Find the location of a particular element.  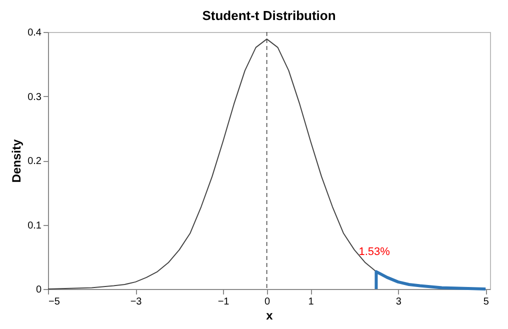

x-tick-label: 5 is located at coordinates (486, 302).